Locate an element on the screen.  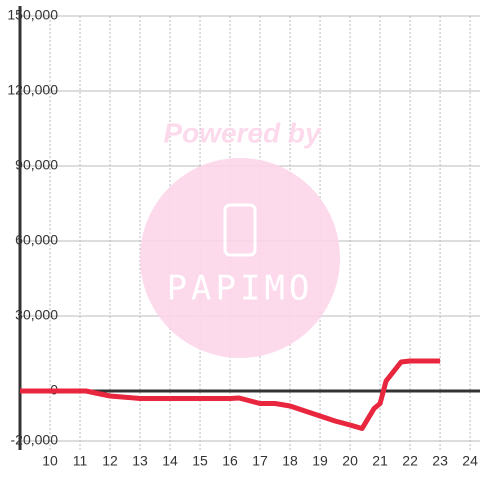
x-tick-label: 15 is located at coordinates (200, 461).